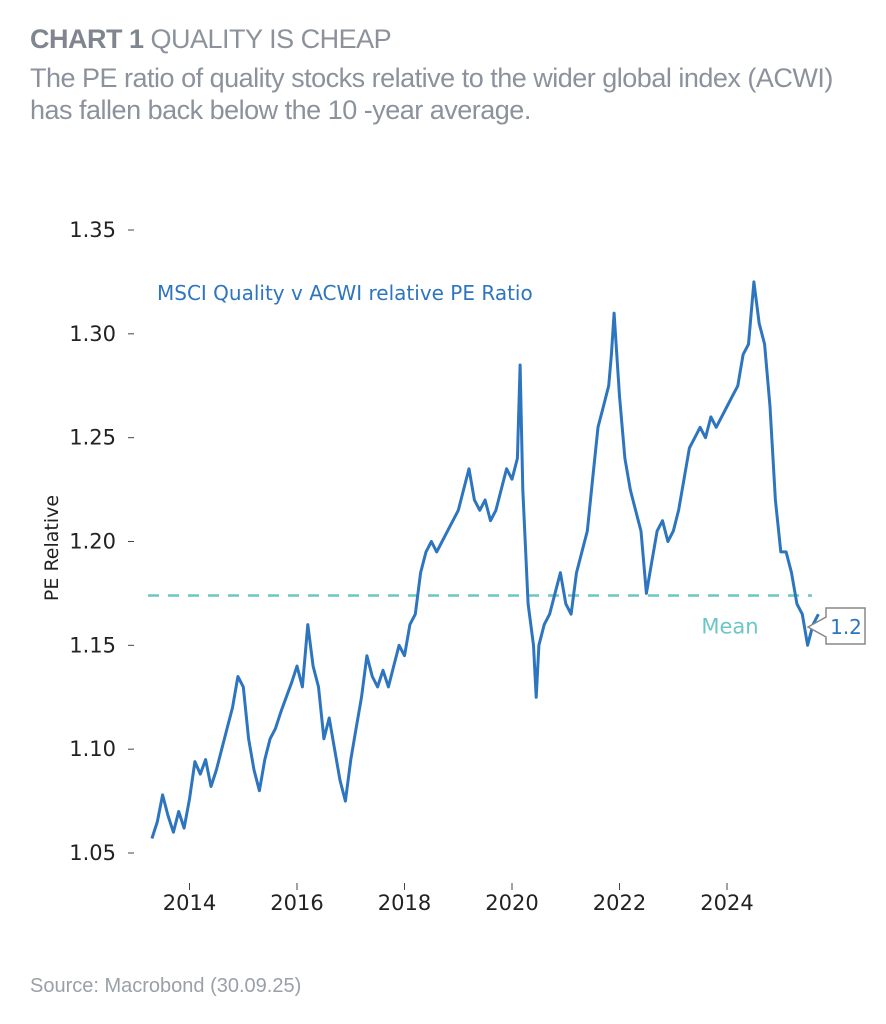  Describe the element at coordinates (166, 986) in the screenshot. I see `source-note: Source: Macrobond (30.09.25)` at that location.